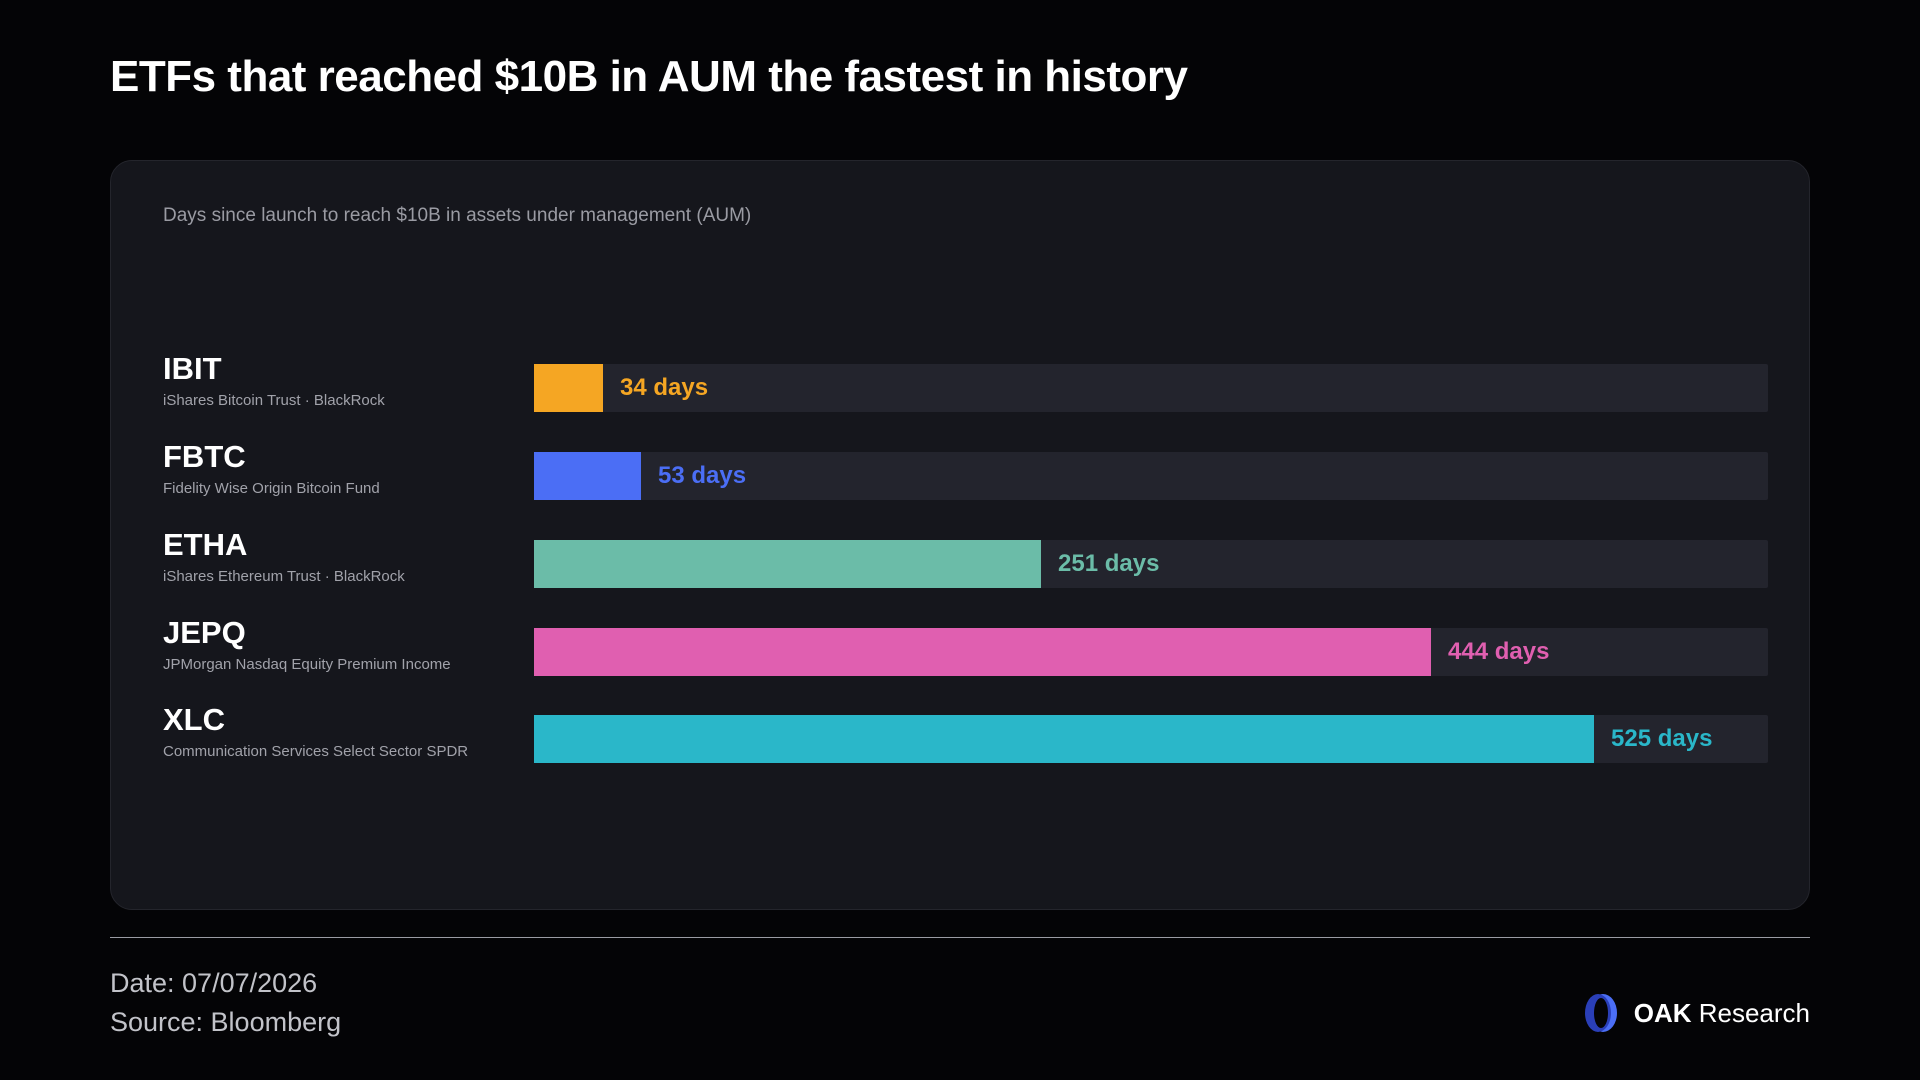  I want to click on bar-track: 251 days, so click(1151, 564).